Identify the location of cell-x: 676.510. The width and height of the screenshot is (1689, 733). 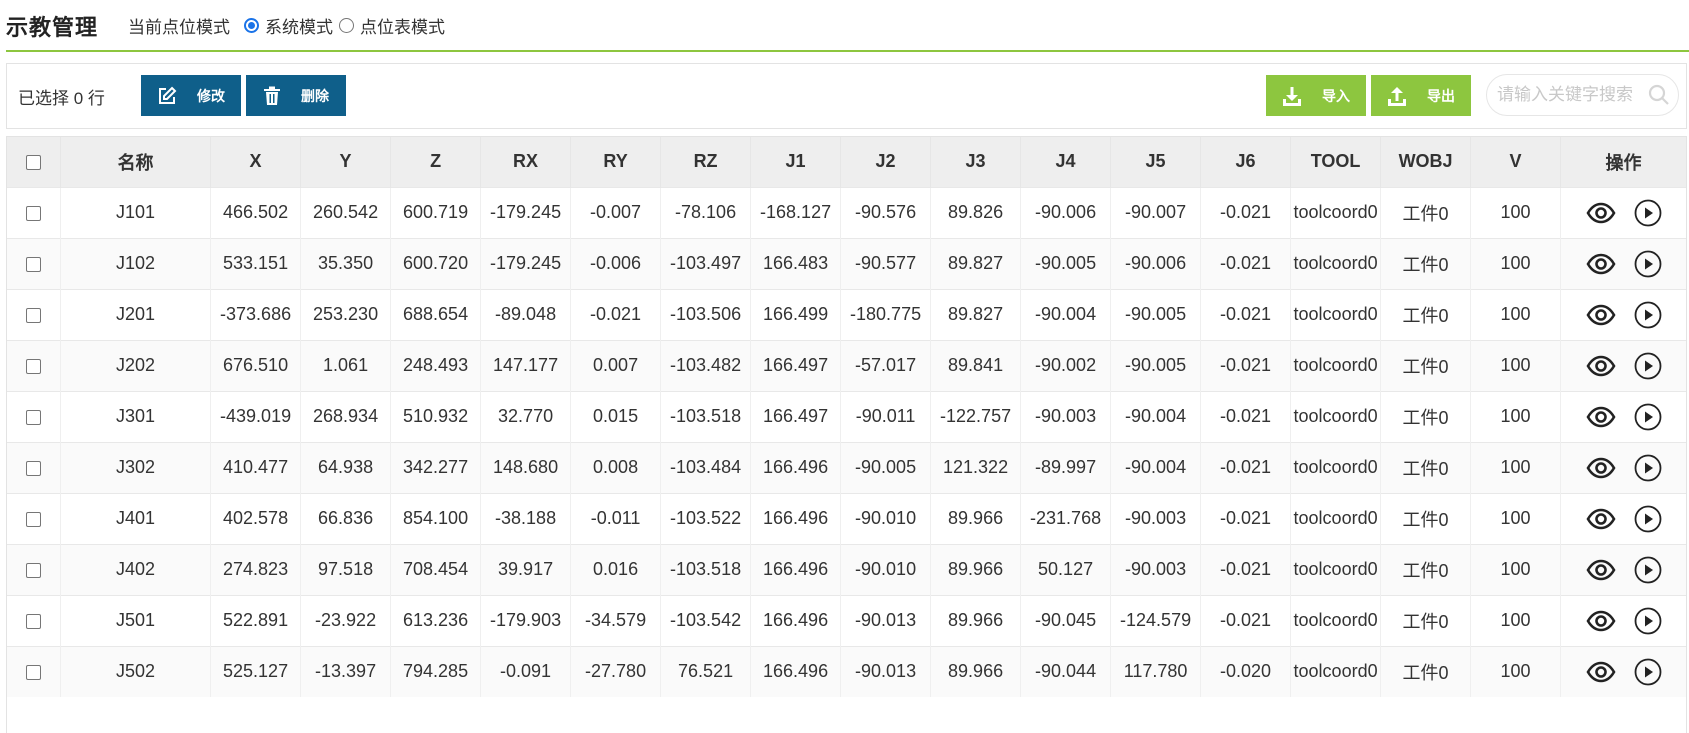
(256, 365).